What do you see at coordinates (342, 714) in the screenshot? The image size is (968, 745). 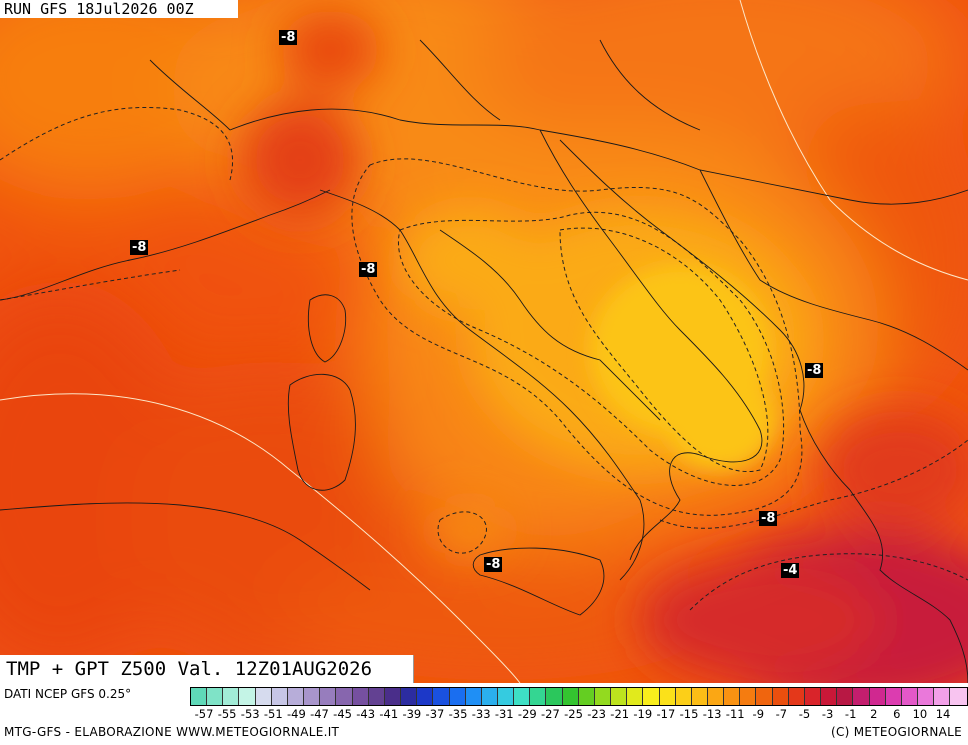 I see `legend-tick-label: -45` at bounding box center [342, 714].